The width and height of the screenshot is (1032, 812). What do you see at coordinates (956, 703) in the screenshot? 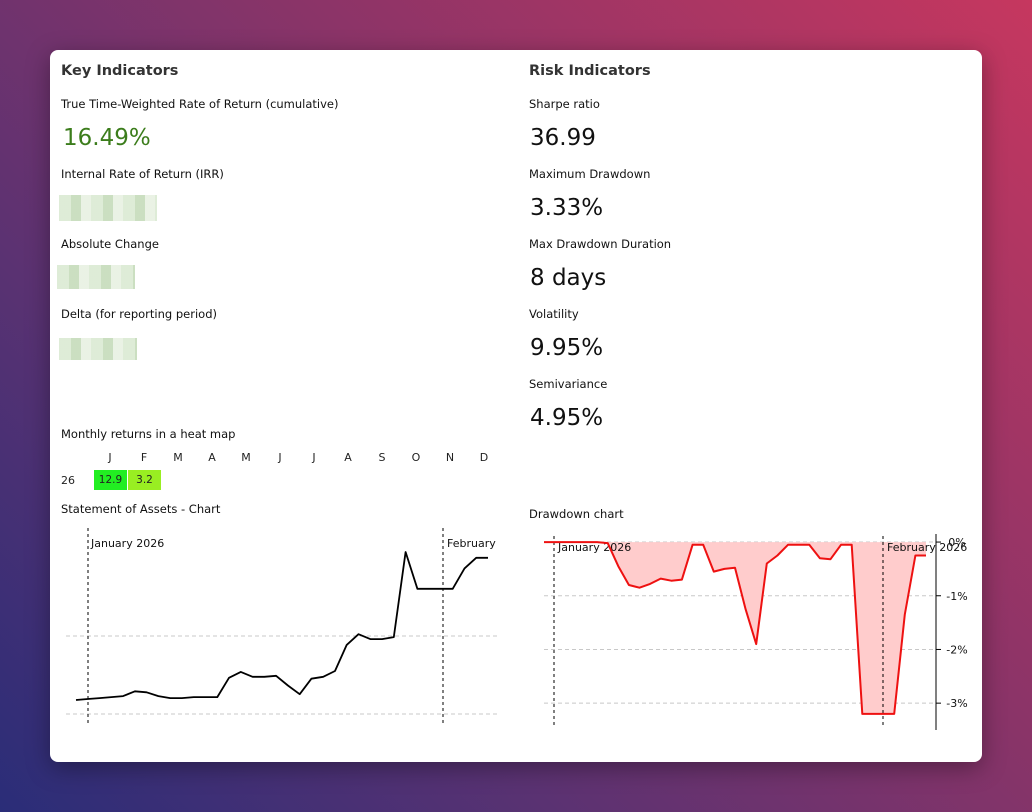
I see `drawdown-y-tick-label: -3%` at bounding box center [956, 703].